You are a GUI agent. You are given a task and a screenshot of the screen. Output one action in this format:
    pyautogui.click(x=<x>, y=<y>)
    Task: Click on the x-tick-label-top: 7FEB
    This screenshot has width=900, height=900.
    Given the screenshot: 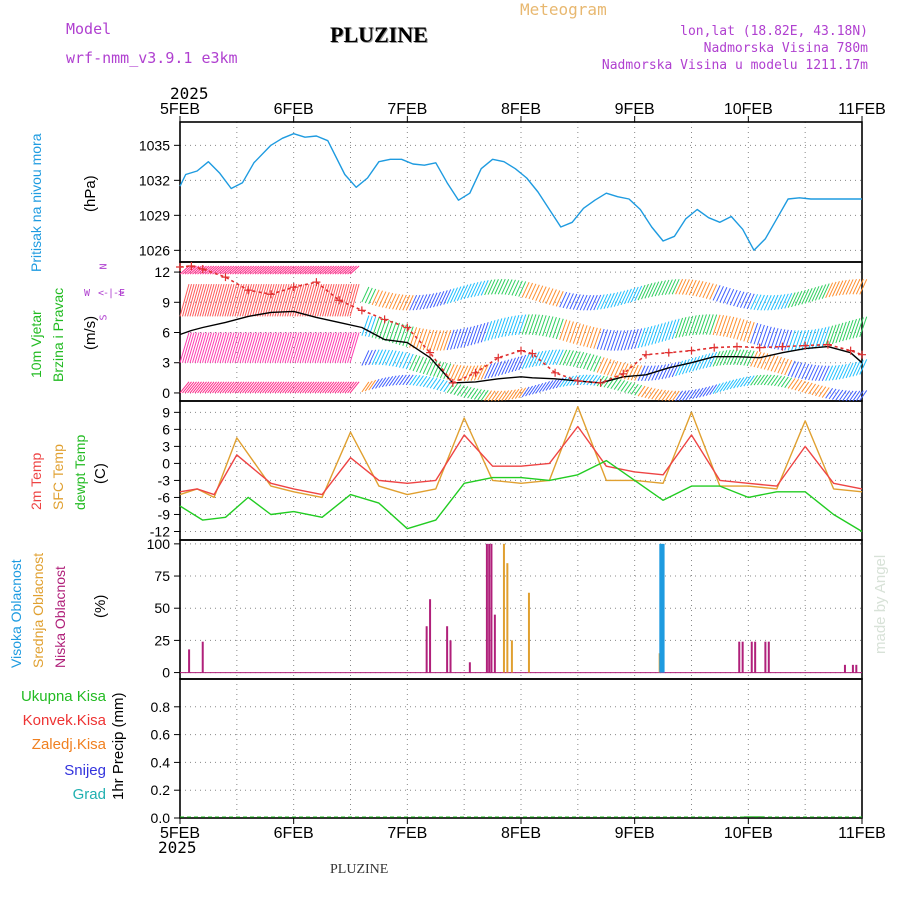 What is the action you would take?
    pyautogui.click(x=407, y=109)
    